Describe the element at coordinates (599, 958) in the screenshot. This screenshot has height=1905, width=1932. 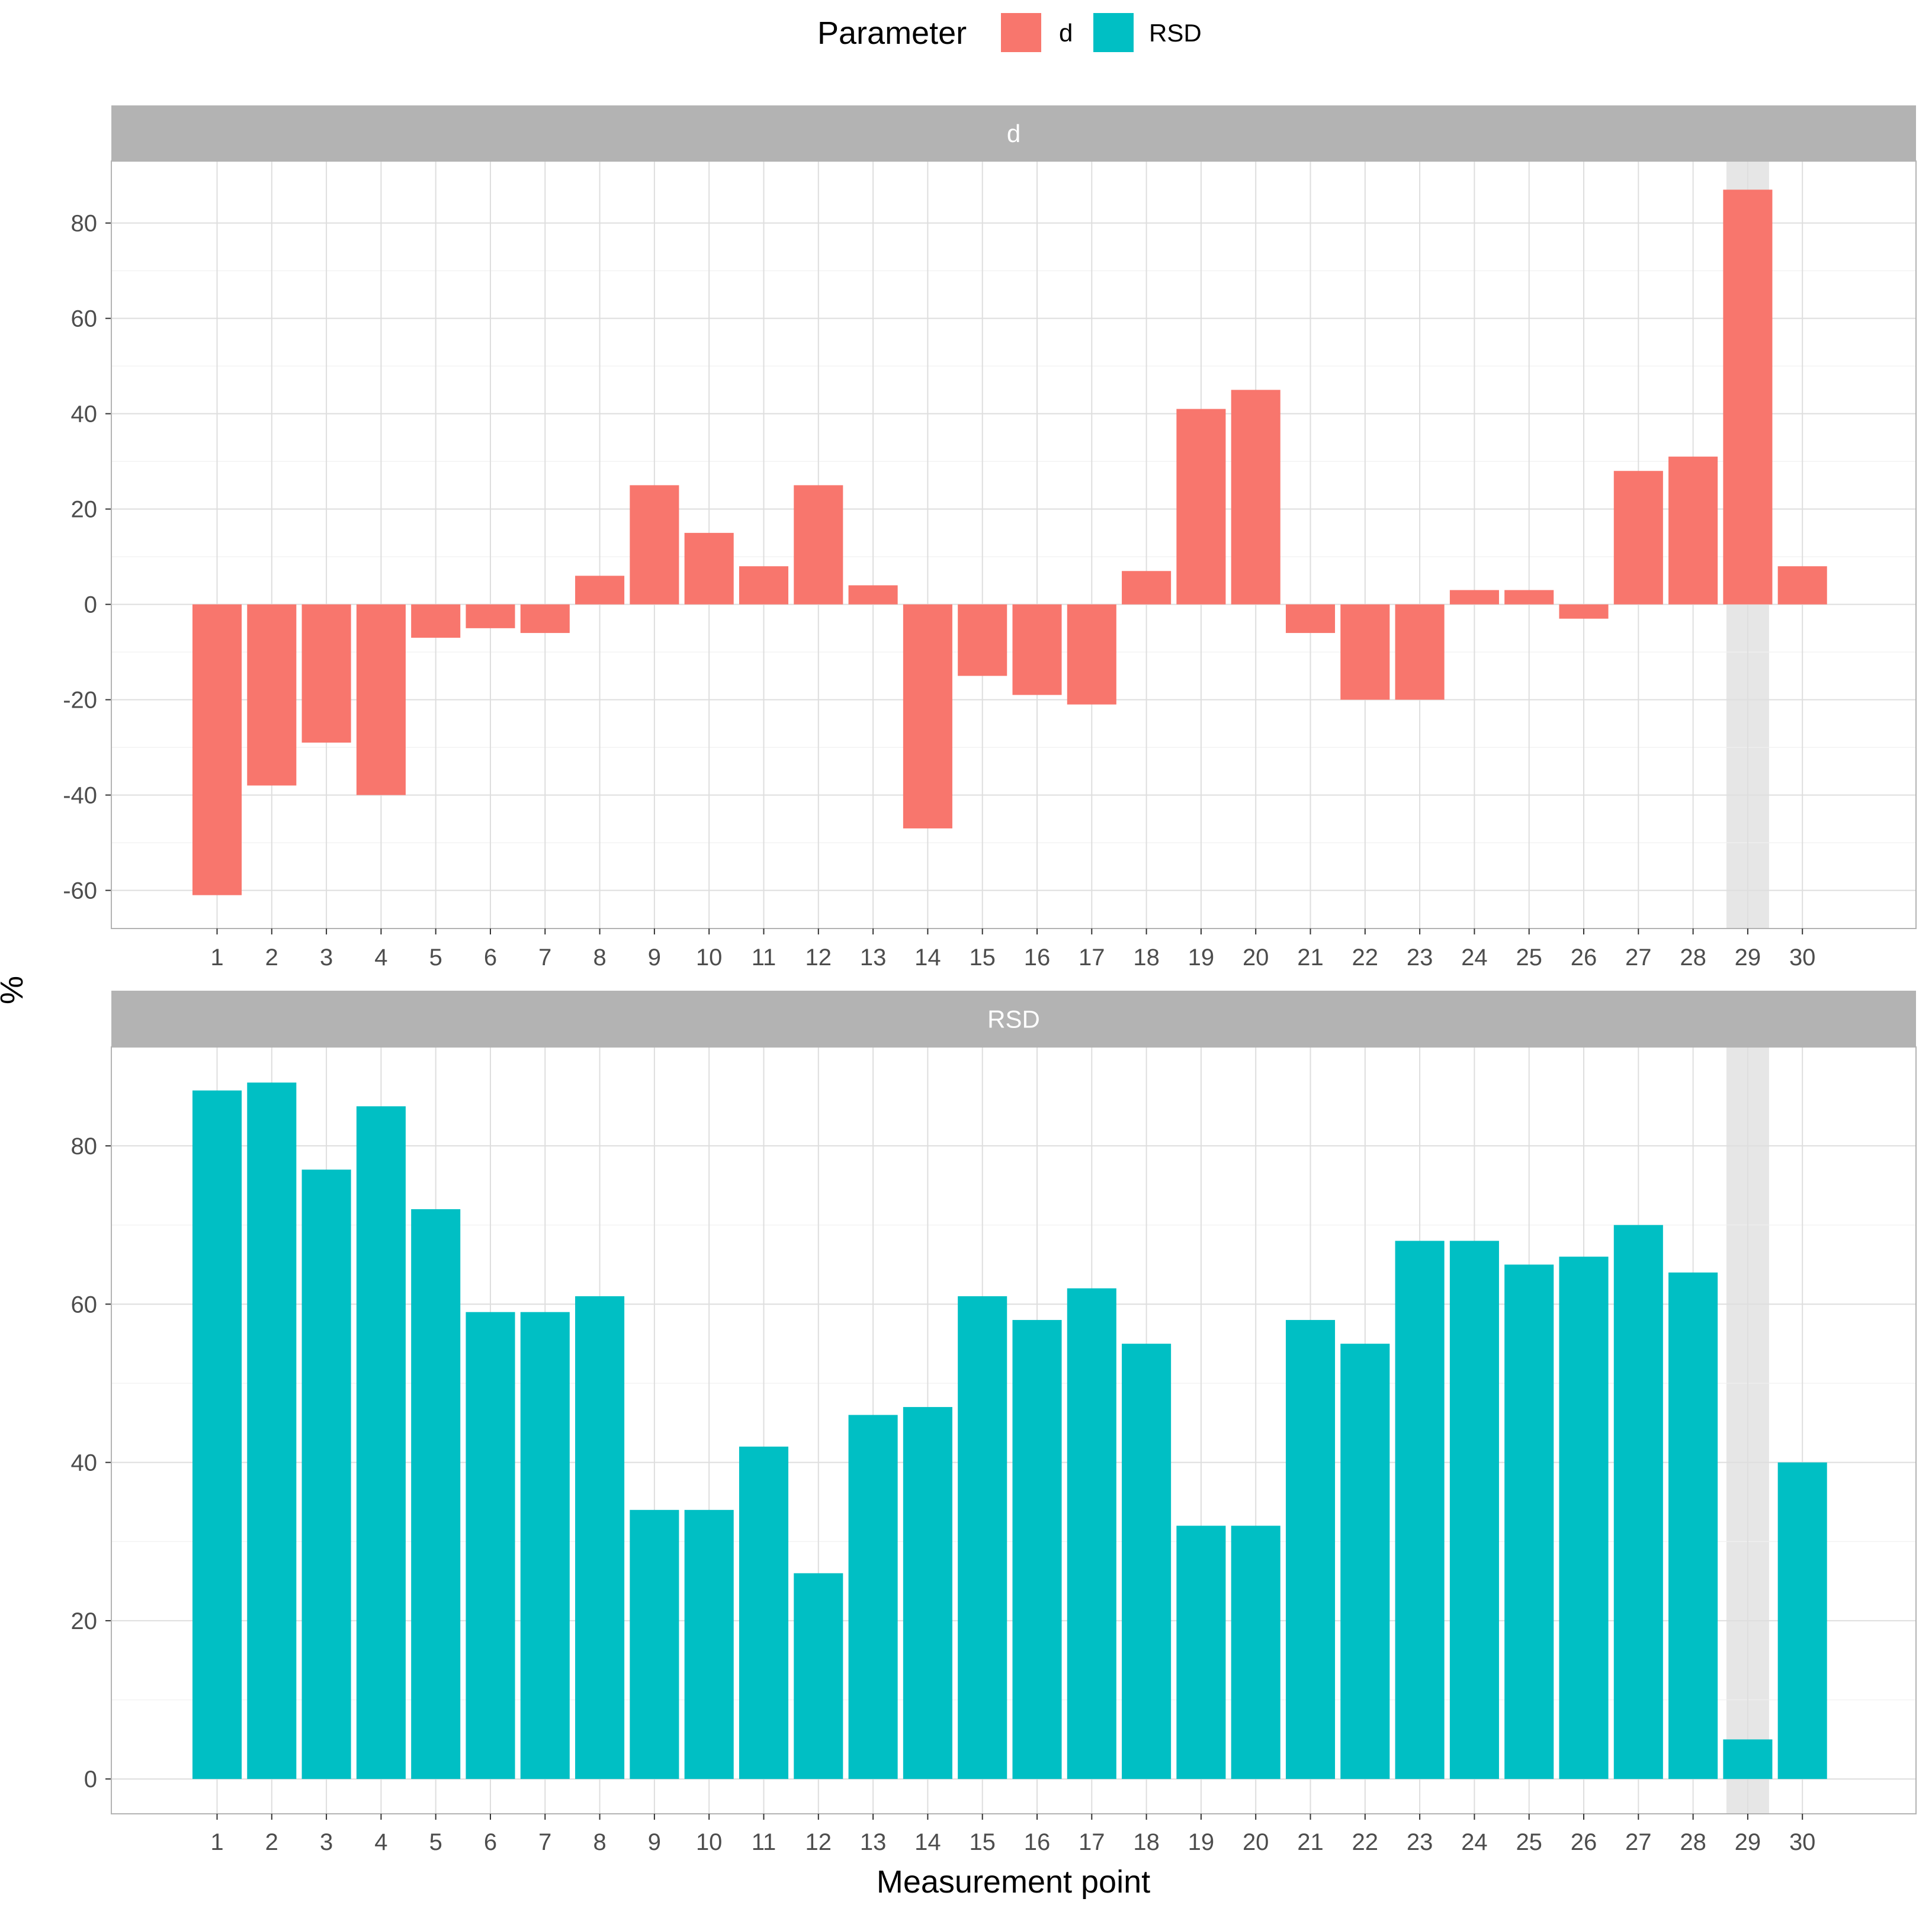
I see `x-tick-label: 8` at that location.